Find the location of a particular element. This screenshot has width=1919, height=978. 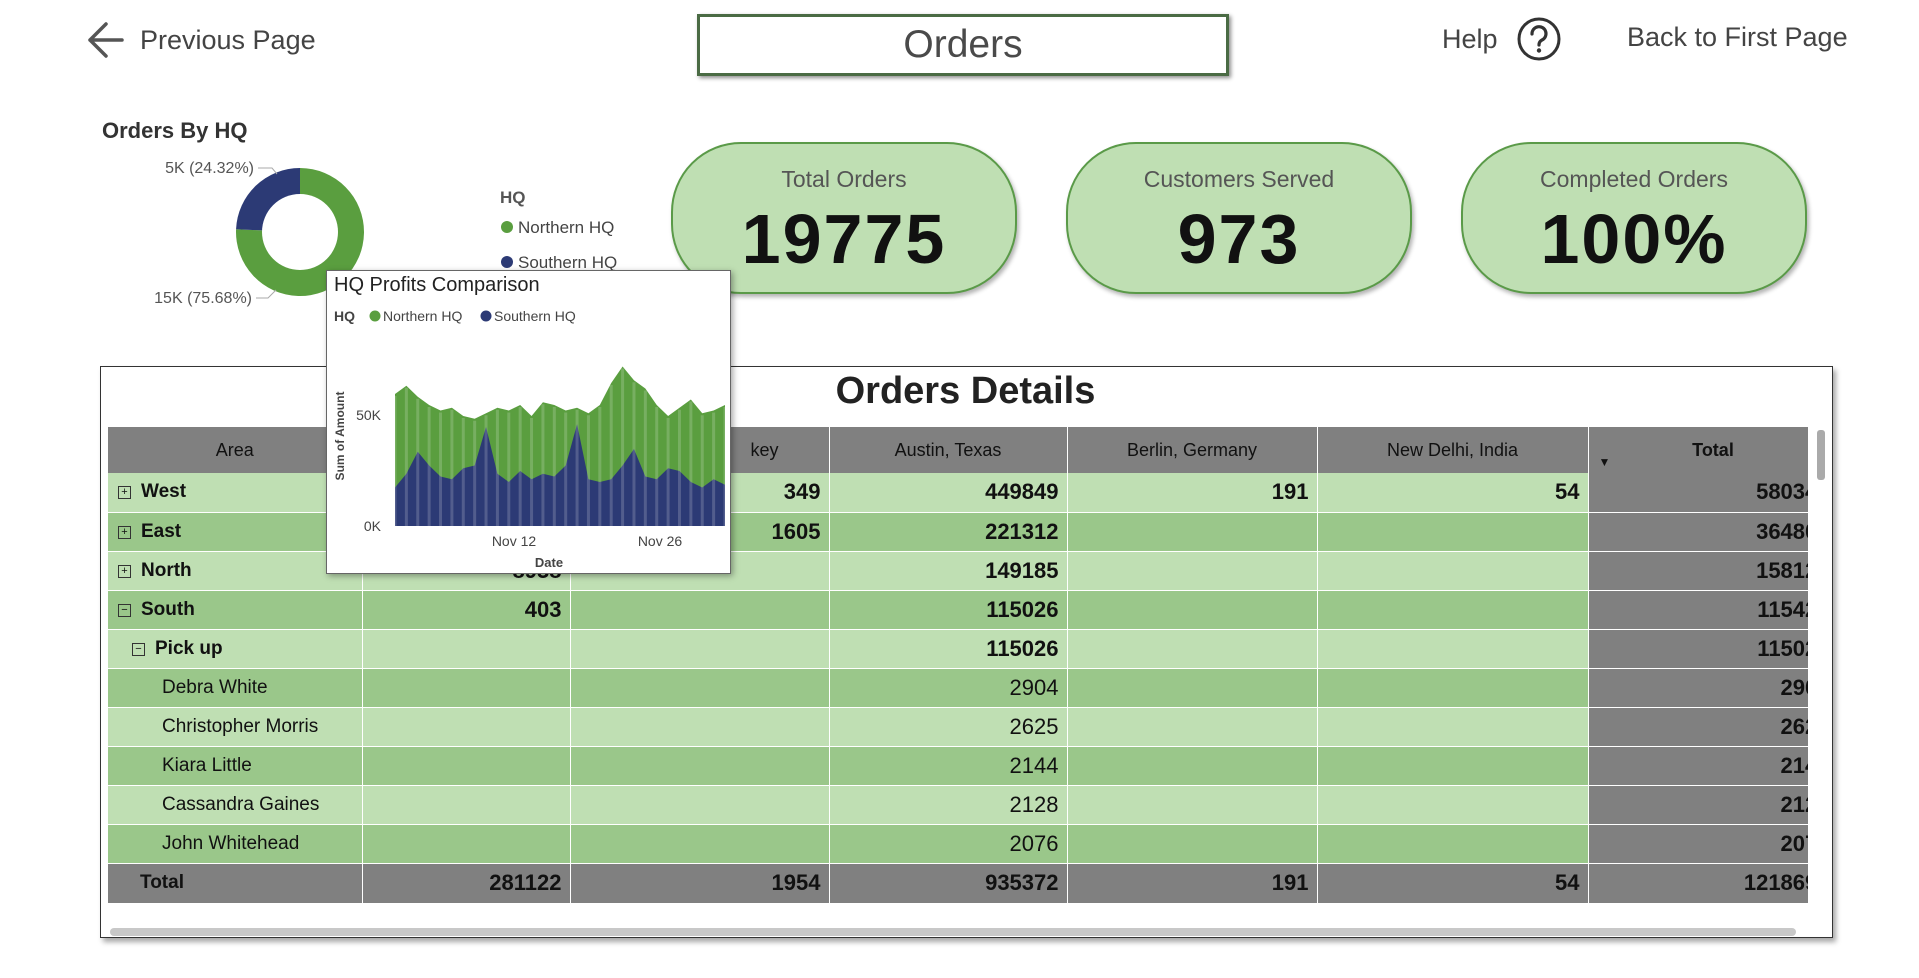

x-tick-label: Nov 12 is located at coordinates (514, 541).